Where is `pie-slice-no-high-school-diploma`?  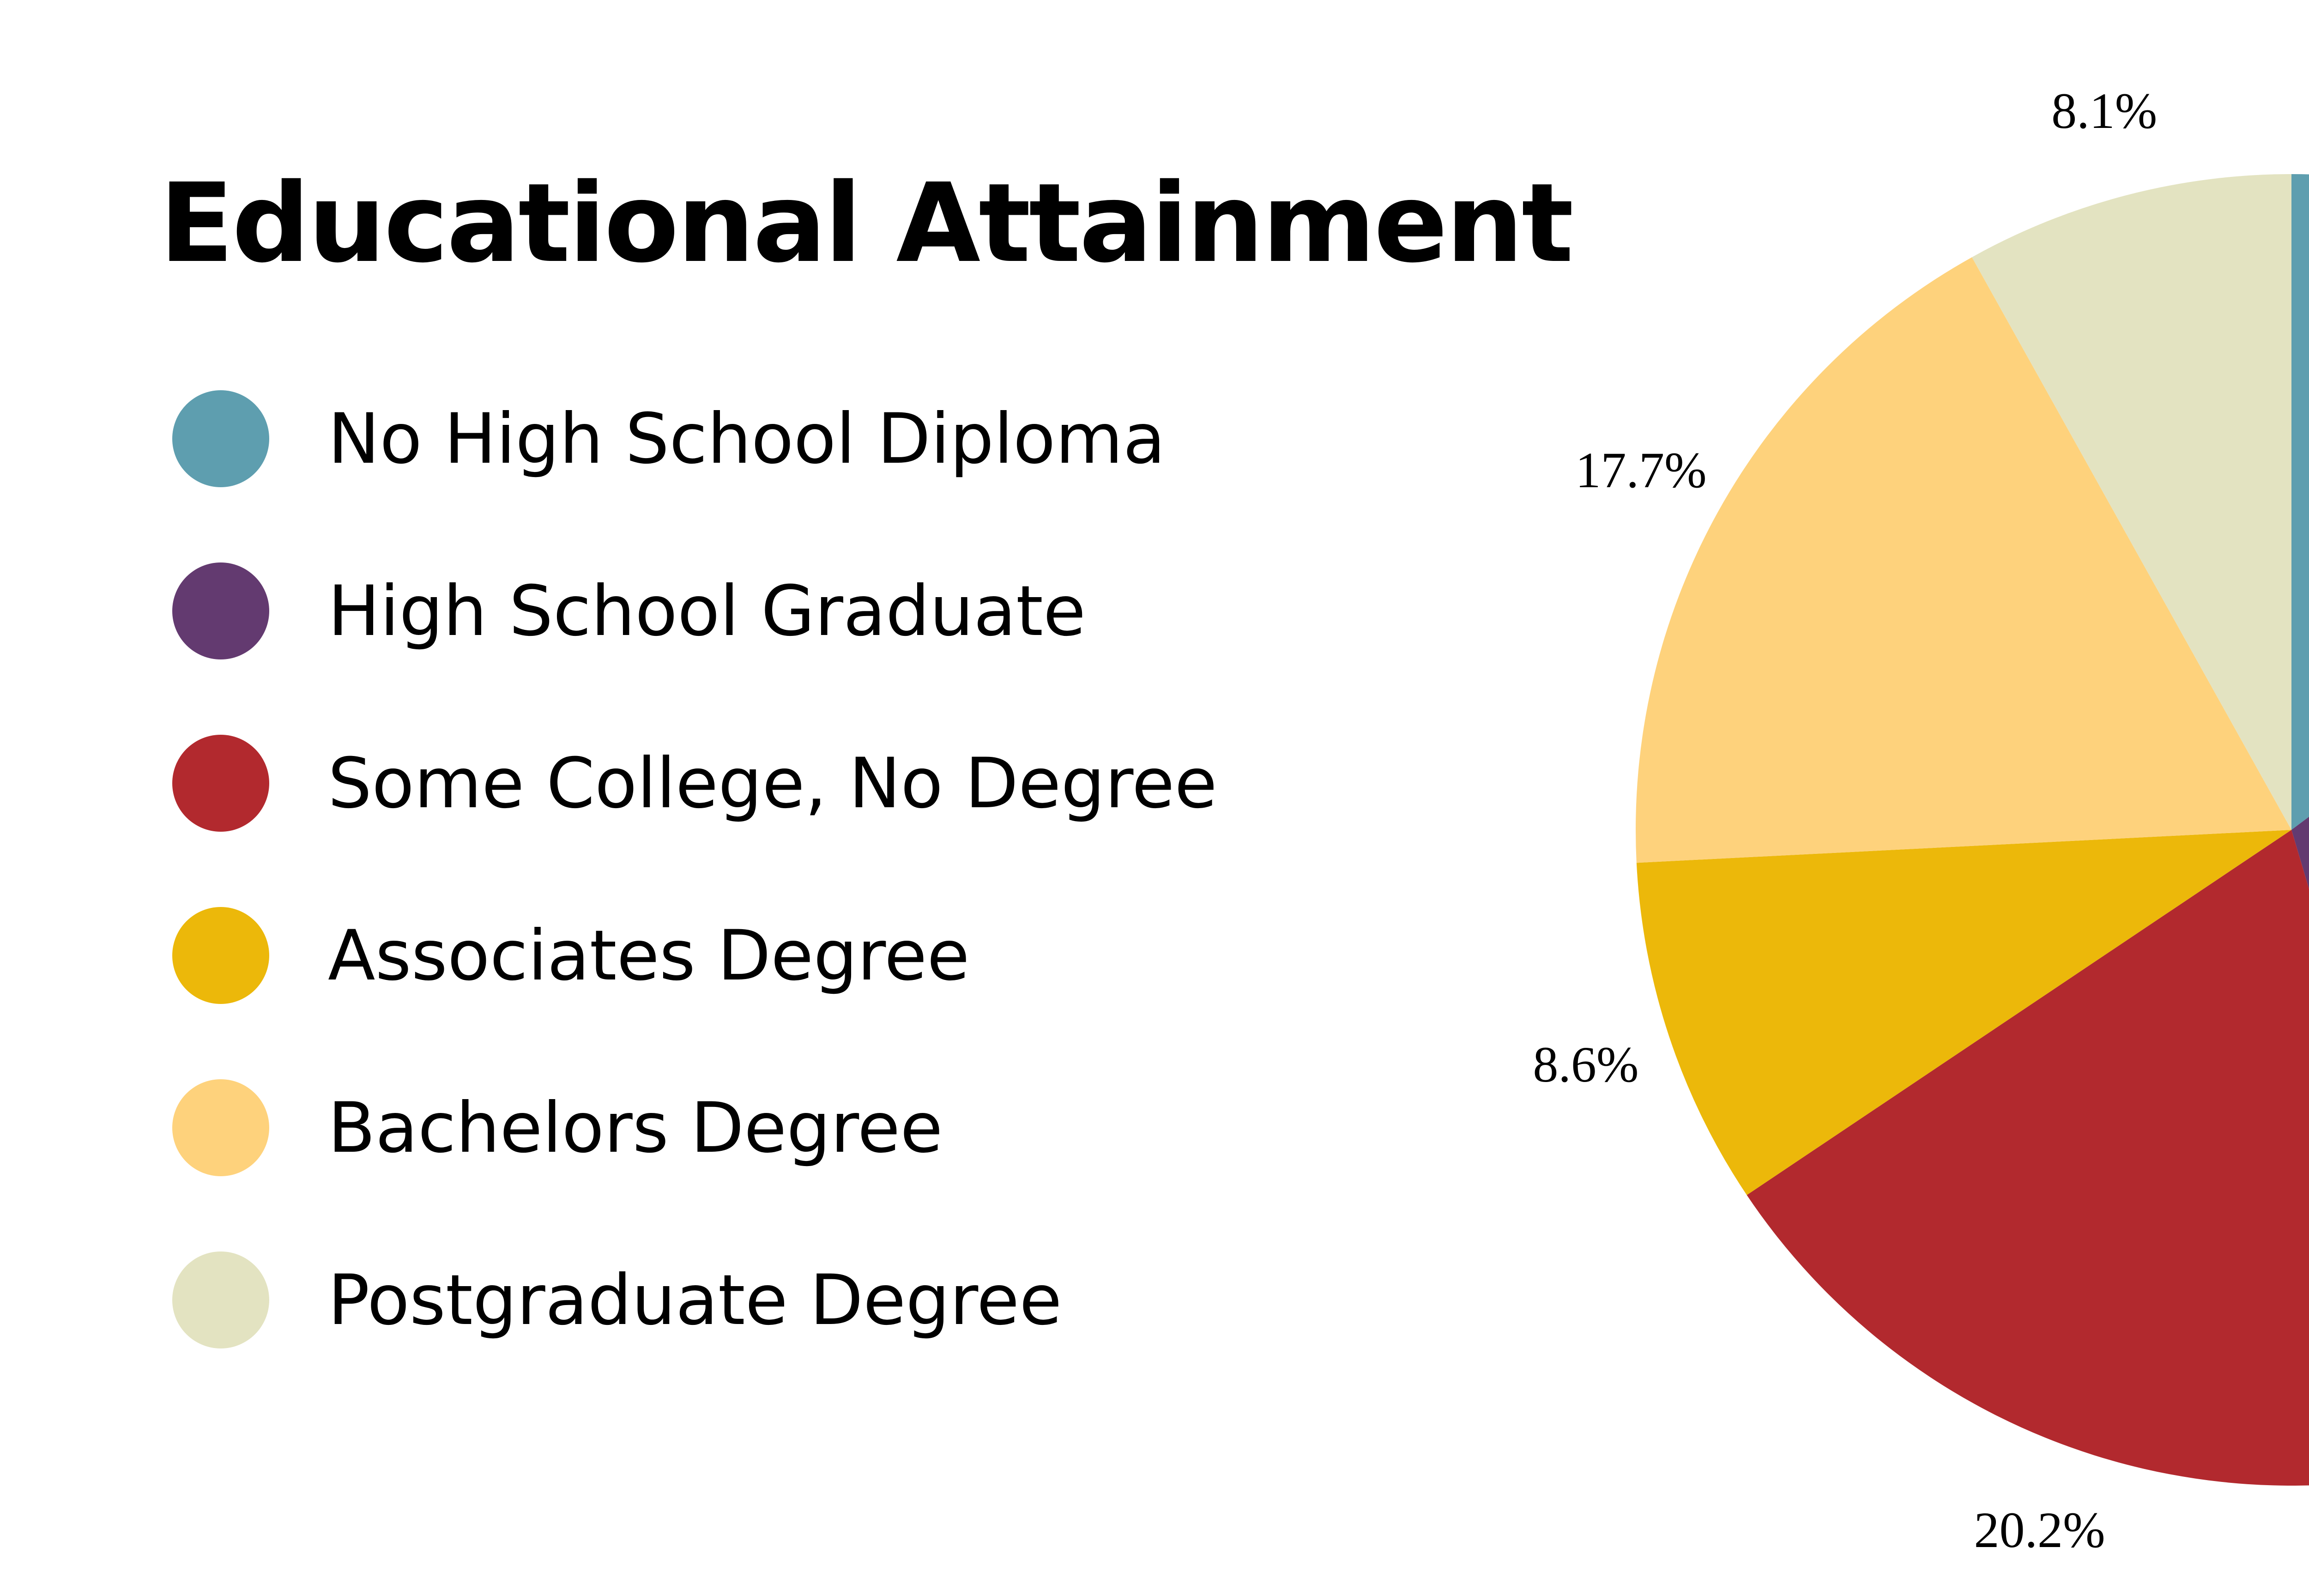 pie-slice-no-high-school-diploma is located at coordinates (2300, 502).